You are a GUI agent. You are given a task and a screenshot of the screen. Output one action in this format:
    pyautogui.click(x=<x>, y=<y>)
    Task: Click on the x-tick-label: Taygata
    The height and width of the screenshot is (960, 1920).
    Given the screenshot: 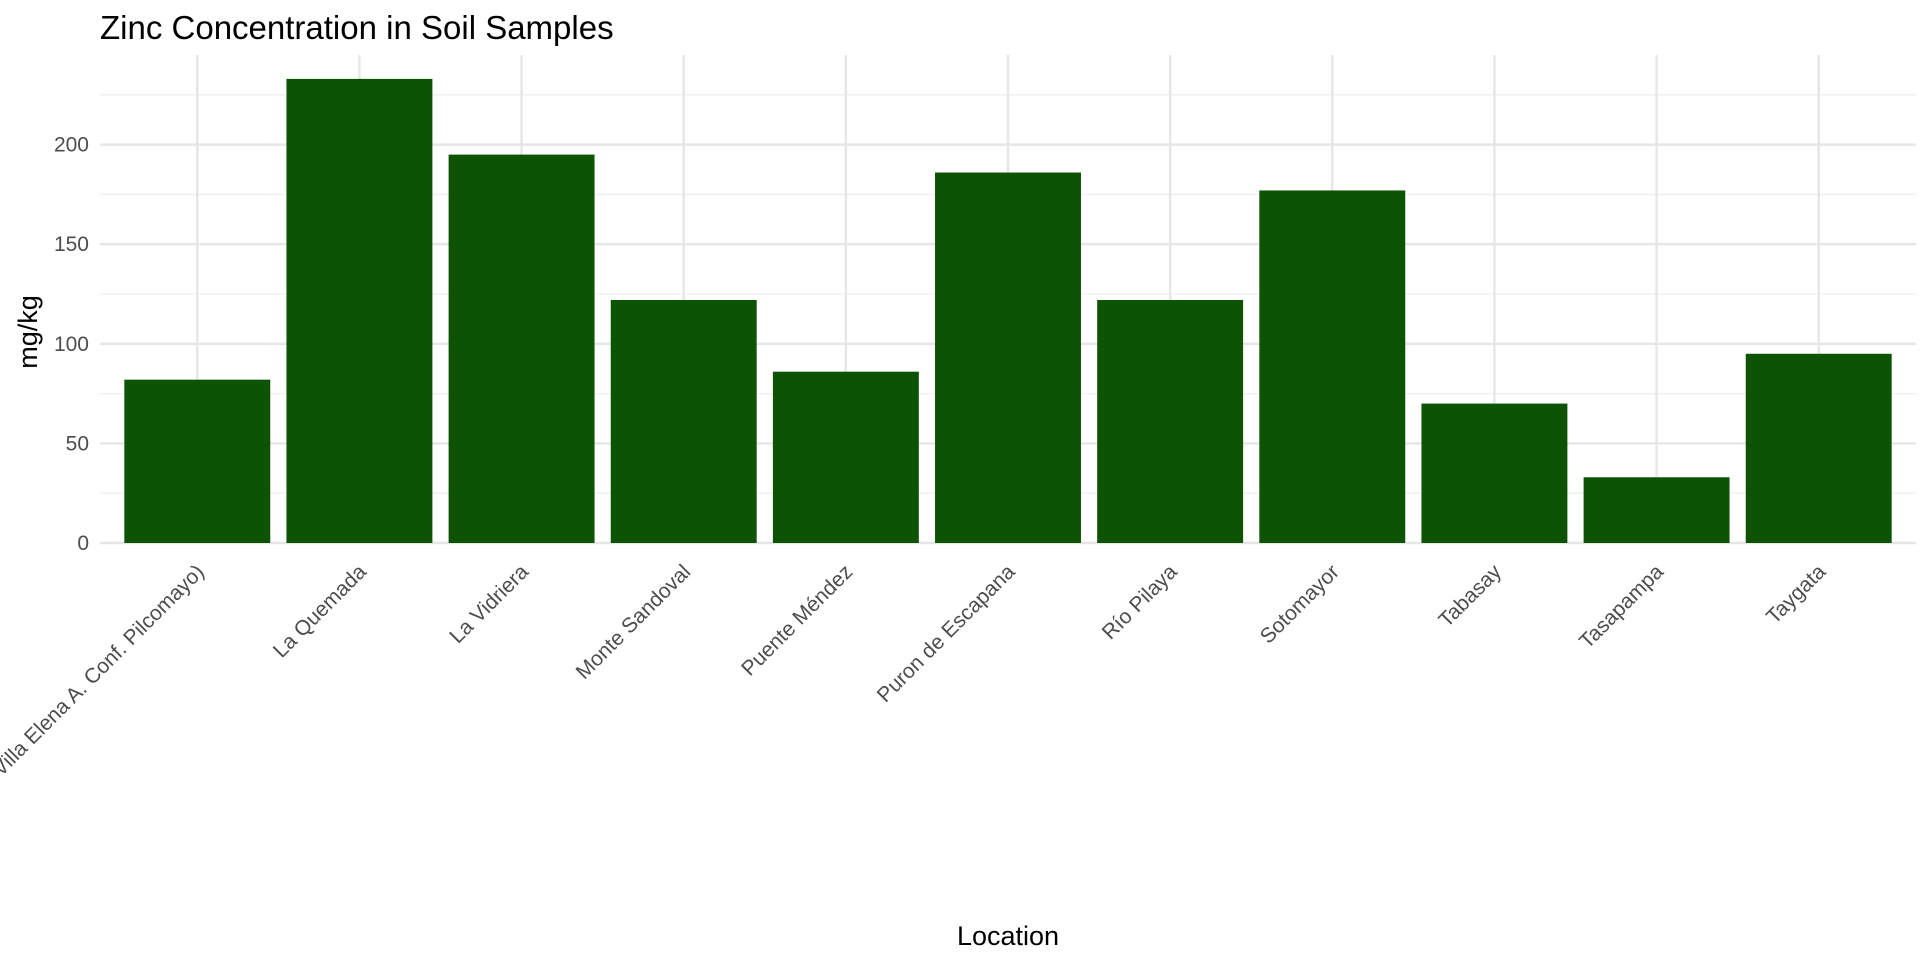 What is the action you would take?
    pyautogui.click(x=1796, y=594)
    